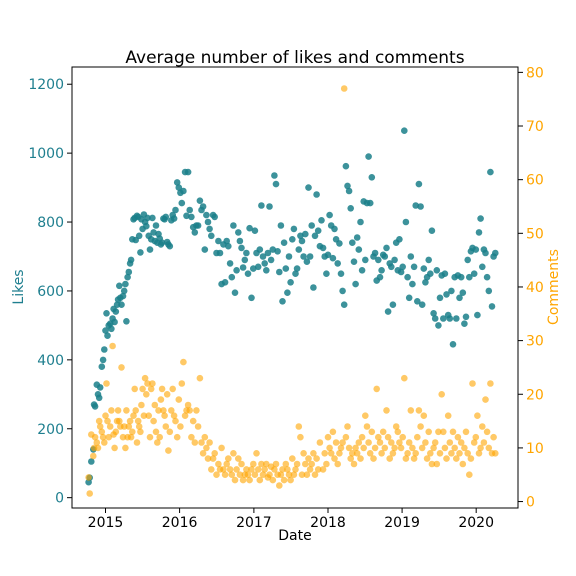  What do you see at coordinates (50, 430) in the screenshot?
I see `y-left-tick-label: 200` at bounding box center [50, 430].